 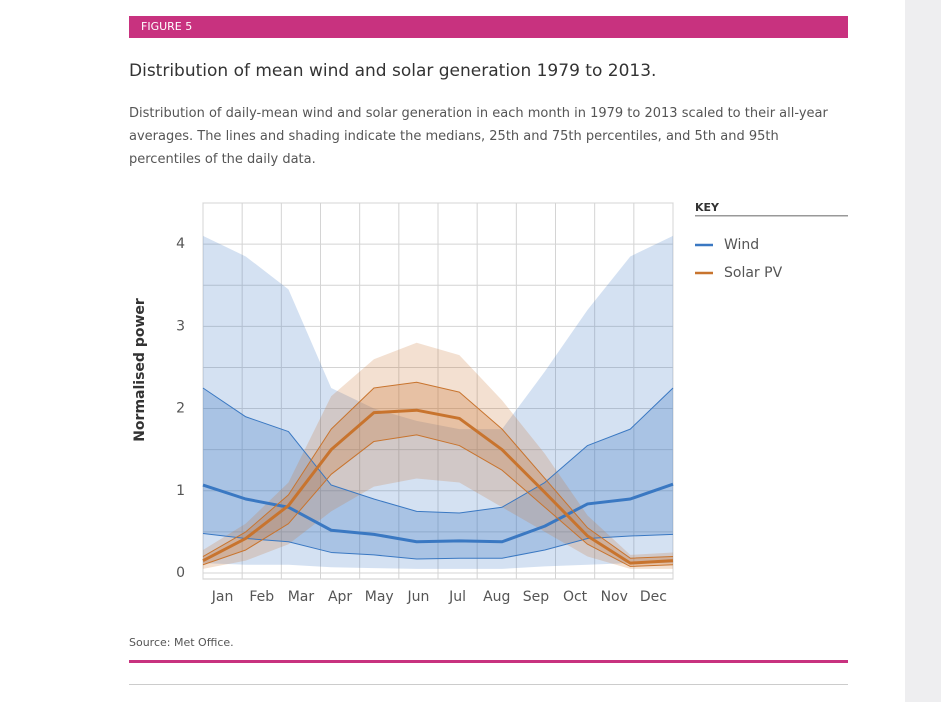 I want to click on y-tick-label: 4, so click(x=180, y=244).